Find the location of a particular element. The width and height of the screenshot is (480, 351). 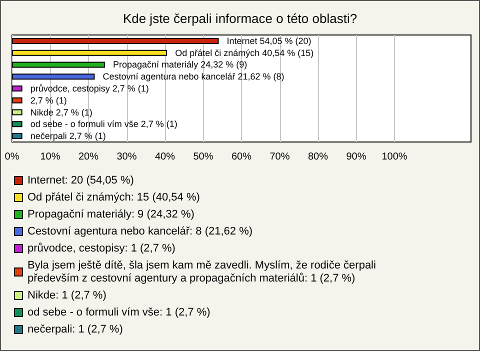

data-label: Cestovní agentura nebo kancelář 21,62 % (8) is located at coordinates (193, 77).